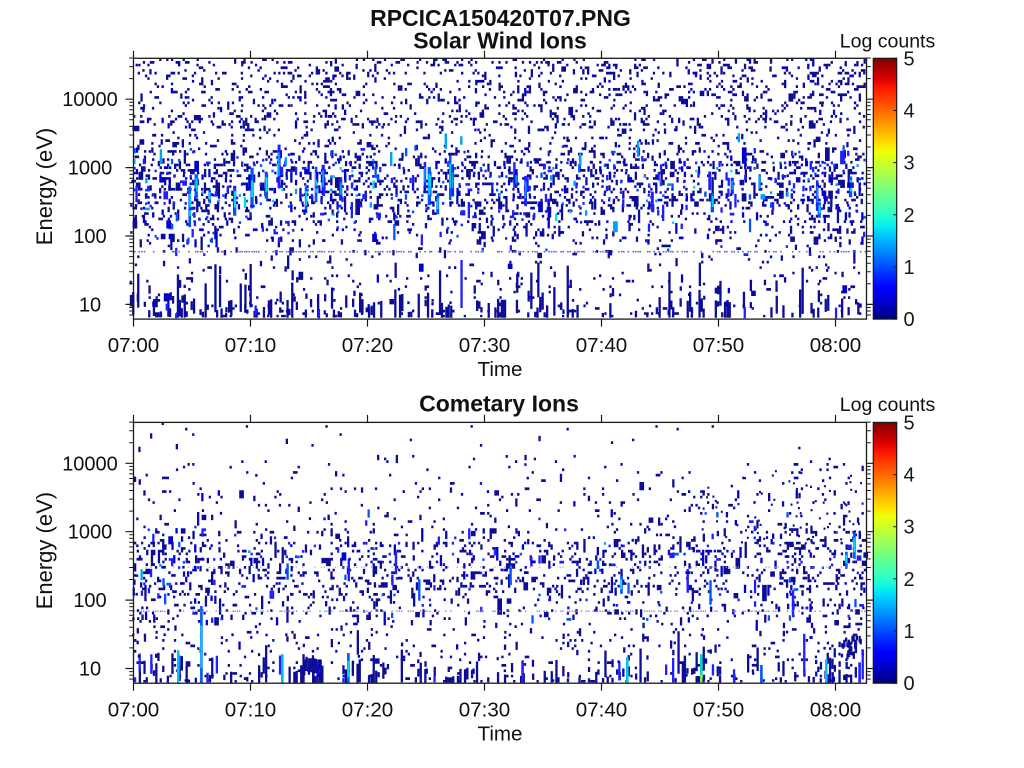 This screenshot has width=1024, height=768. What do you see at coordinates (500, 41) in the screenshot?
I see `svg-text: Solar Wind Ions` at bounding box center [500, 41].